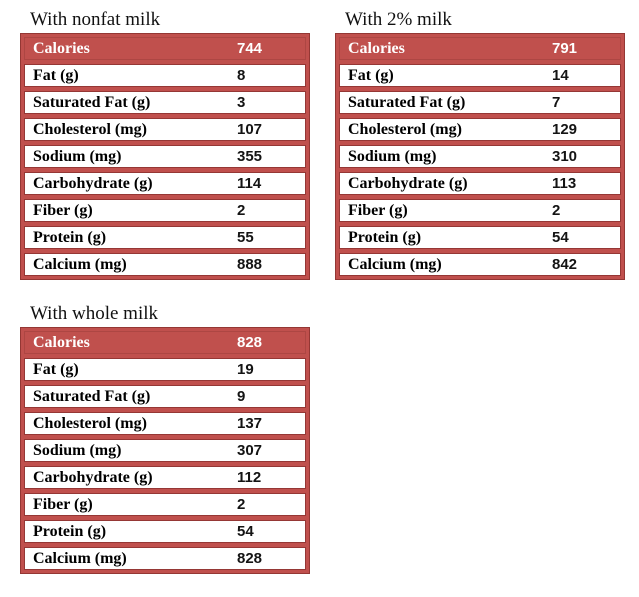 The width and height of the screenshot is (639, 597). Describe the element at coordinates (249, 477) in the screenshot. I see `row-value: 112` at that location.